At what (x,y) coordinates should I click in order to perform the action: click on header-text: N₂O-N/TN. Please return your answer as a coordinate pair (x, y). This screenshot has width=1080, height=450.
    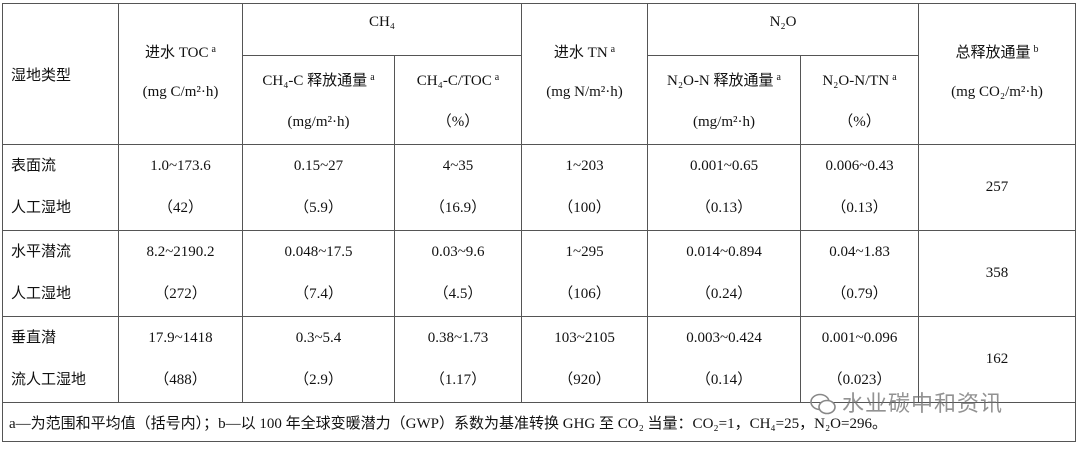
    Looking at the image, I should click on (856, 81).